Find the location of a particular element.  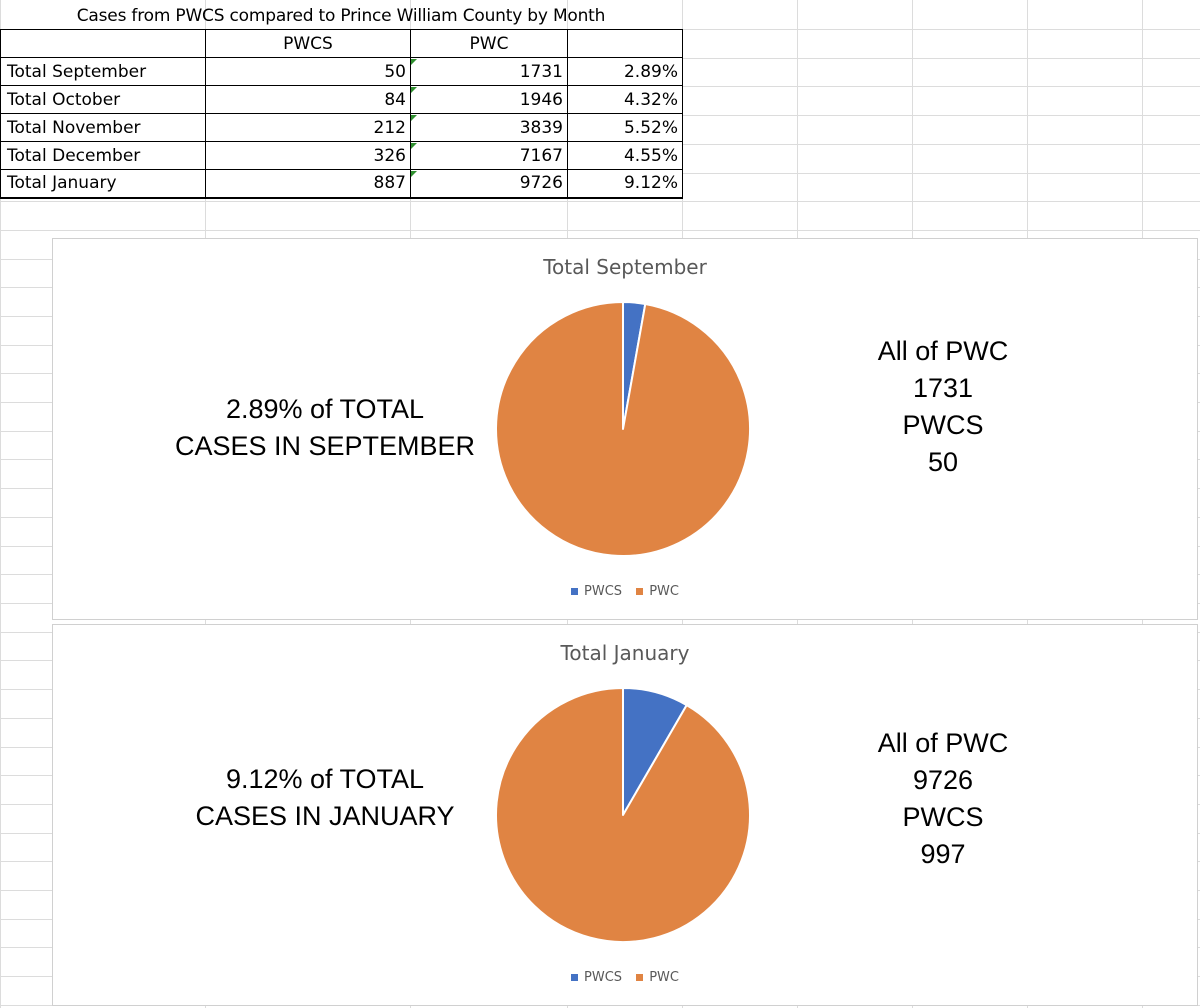

cell-pwc: 1946 is located at coordinates (489, 99).